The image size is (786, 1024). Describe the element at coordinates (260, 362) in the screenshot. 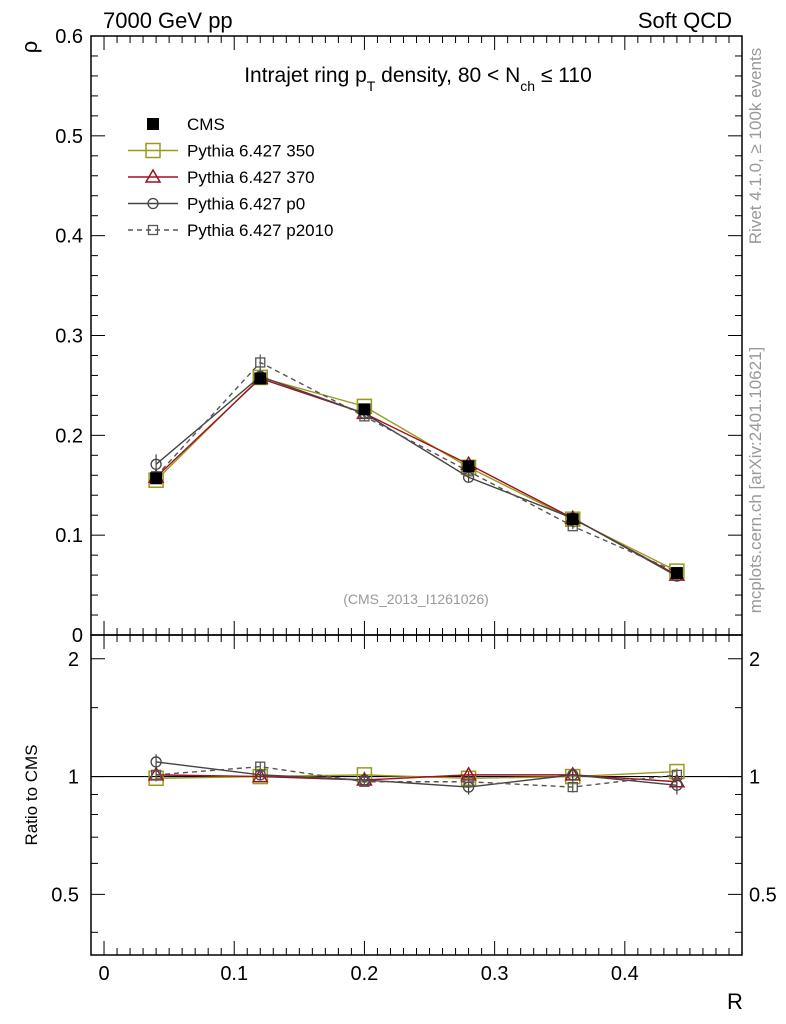

I see `series-3-point` at that location.